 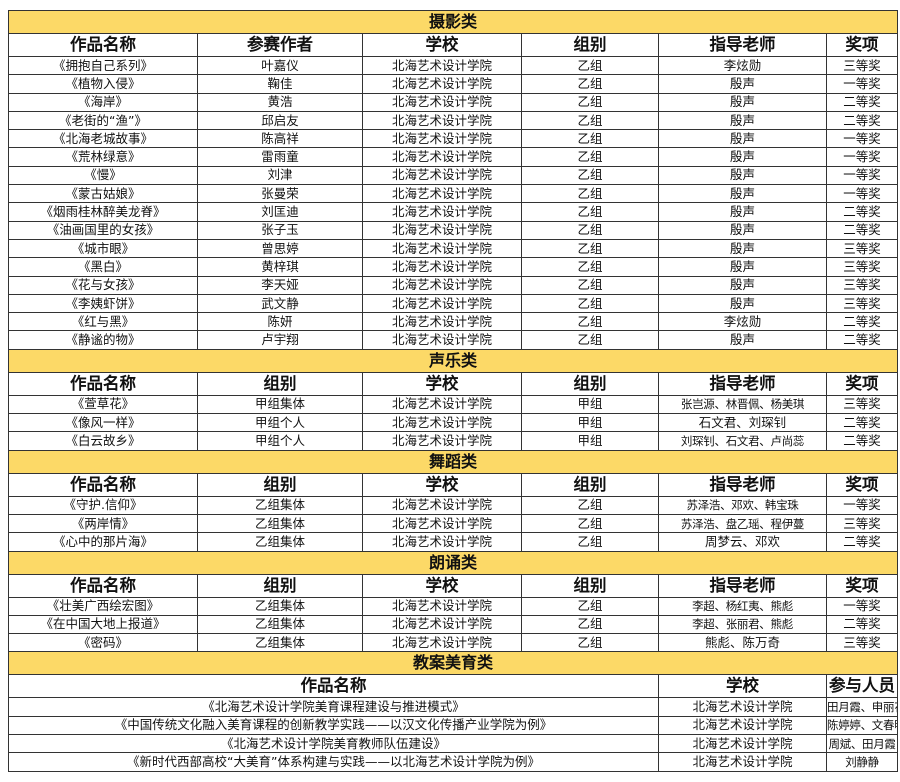 I want to click on table-cell: 《守护.信仰》, so click(x=103, y=505).